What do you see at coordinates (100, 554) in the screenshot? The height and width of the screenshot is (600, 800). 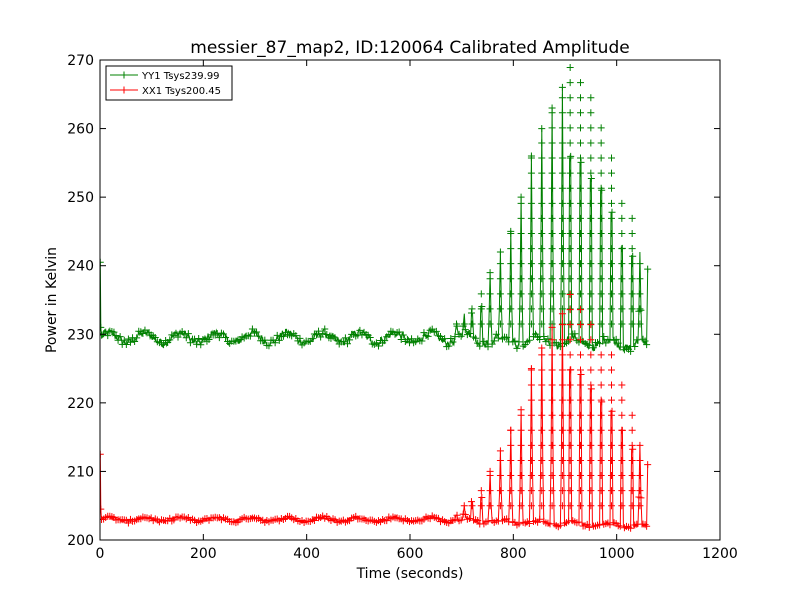 I see `x-tick-label: 0` at bounding box center [100, 554].